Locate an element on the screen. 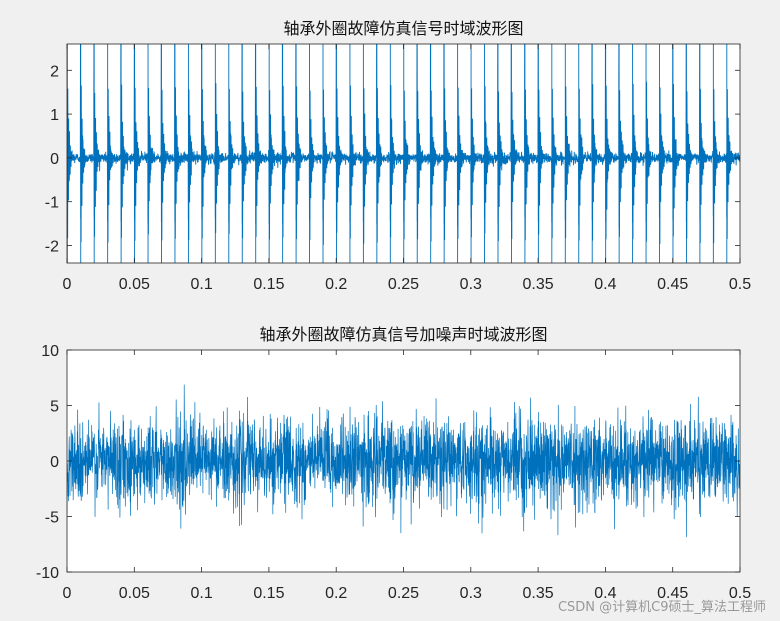 The height and width of the screenshot is (621, 780). y-tick-label: 1 is located at coordinates (54, 115).